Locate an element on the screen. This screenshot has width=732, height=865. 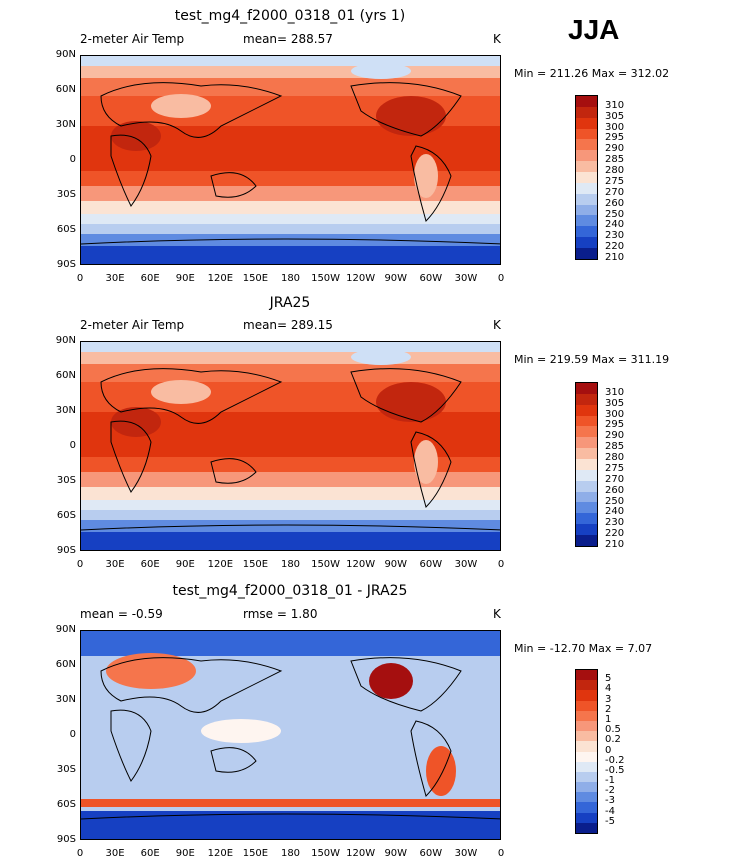
lon-tick-label: 120W is located at coordinates (361, 278).